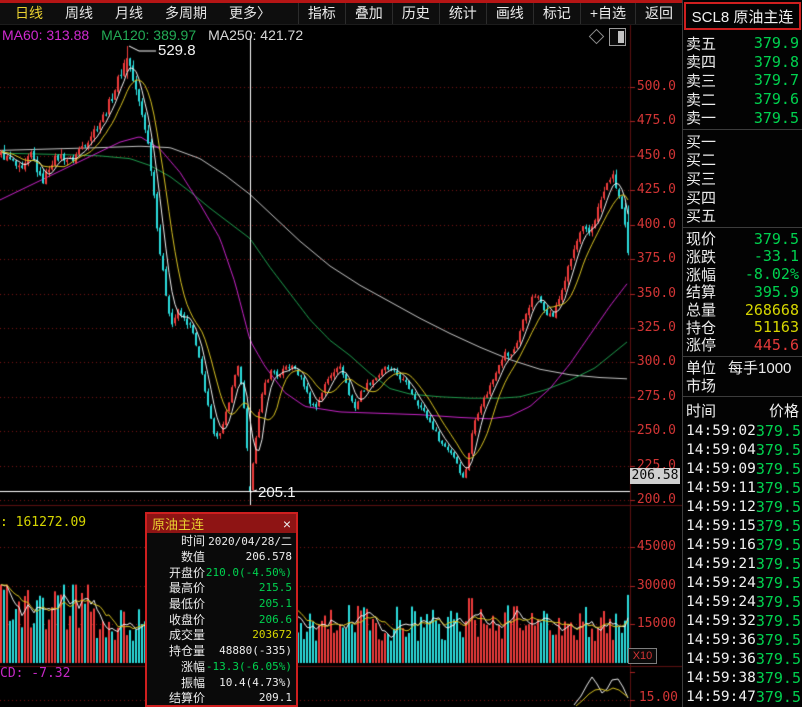  Describe the element at coordinates (721, 487) in the screenshot. I see `trade-time: 14:59:11` at that location.